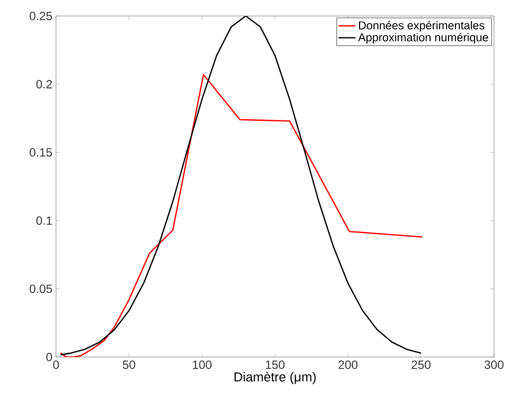  I want to click on x-tick-label: 0, so click(56, 364).